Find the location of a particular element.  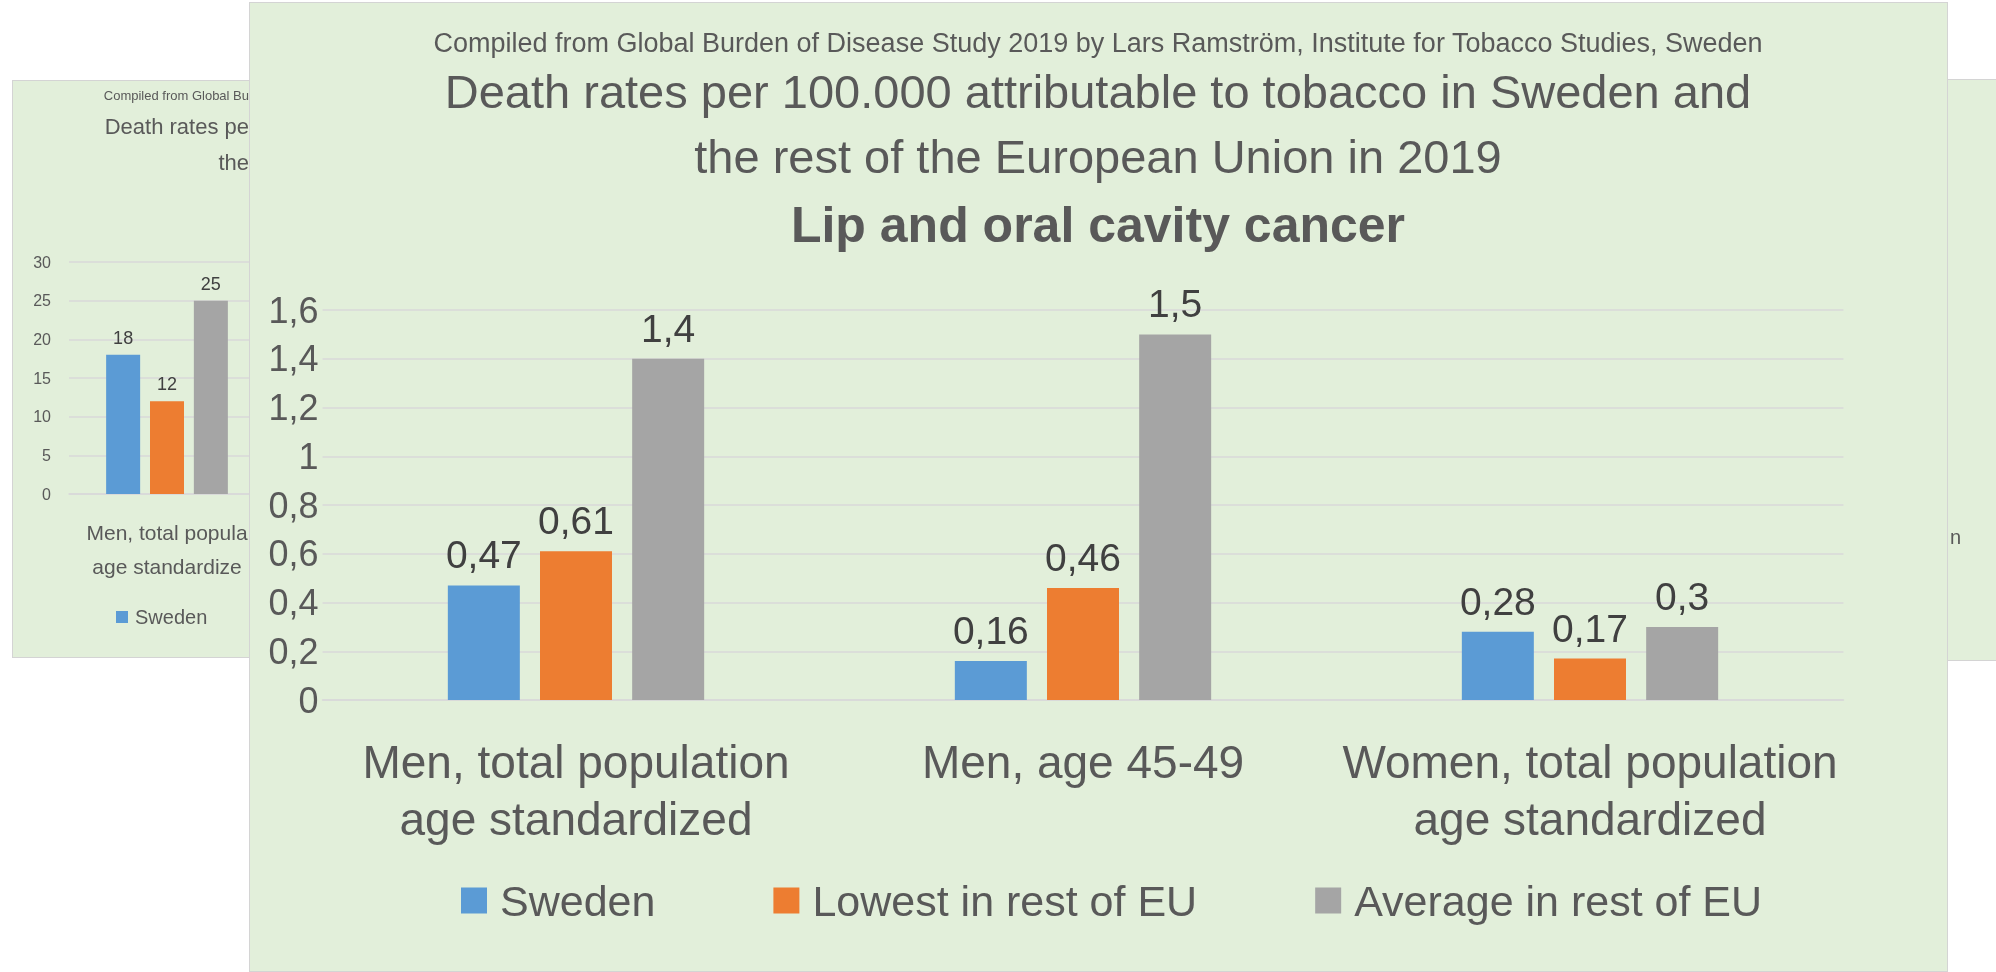

y-tick-label: 5 is located at coordinates (47, 455).